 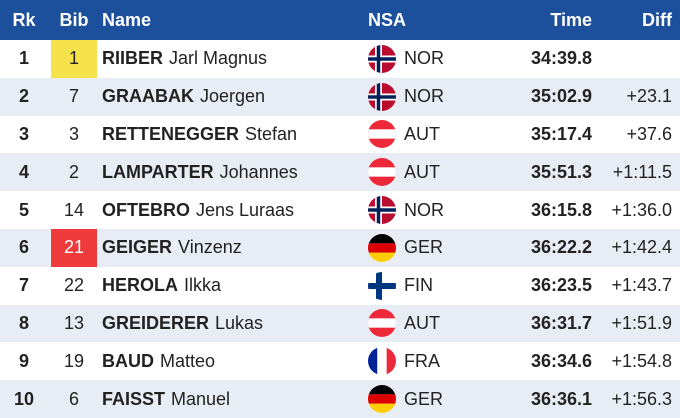 What do you see at coordinates (23, 209) in the screenshot?
I see `rank-cell: 5` at bounding box center [23, 209].